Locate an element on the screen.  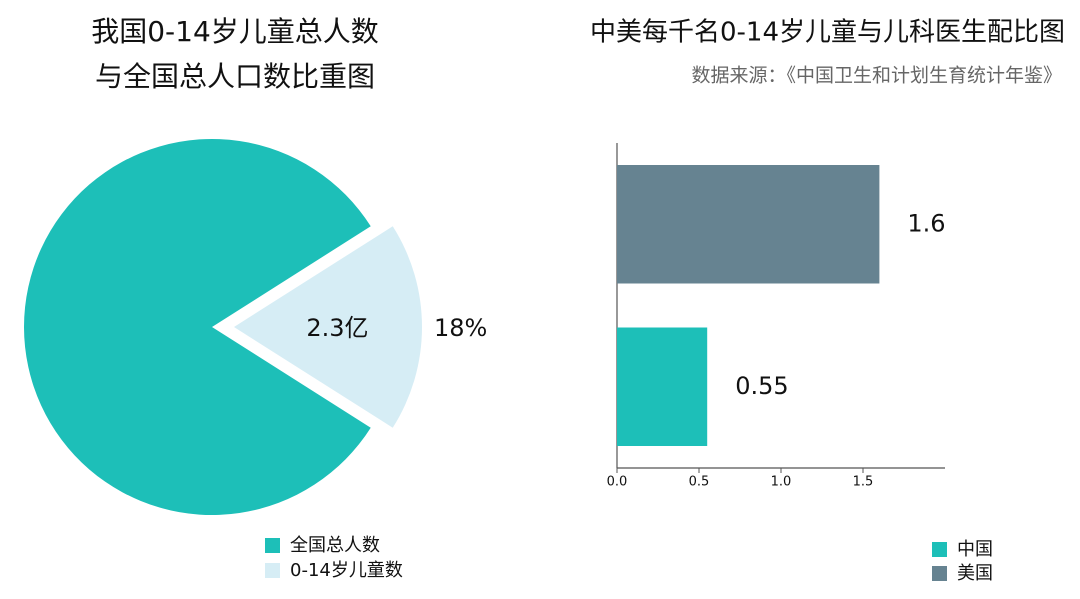
x-tick-label: 0.5 is located at coordinates (699, 482).